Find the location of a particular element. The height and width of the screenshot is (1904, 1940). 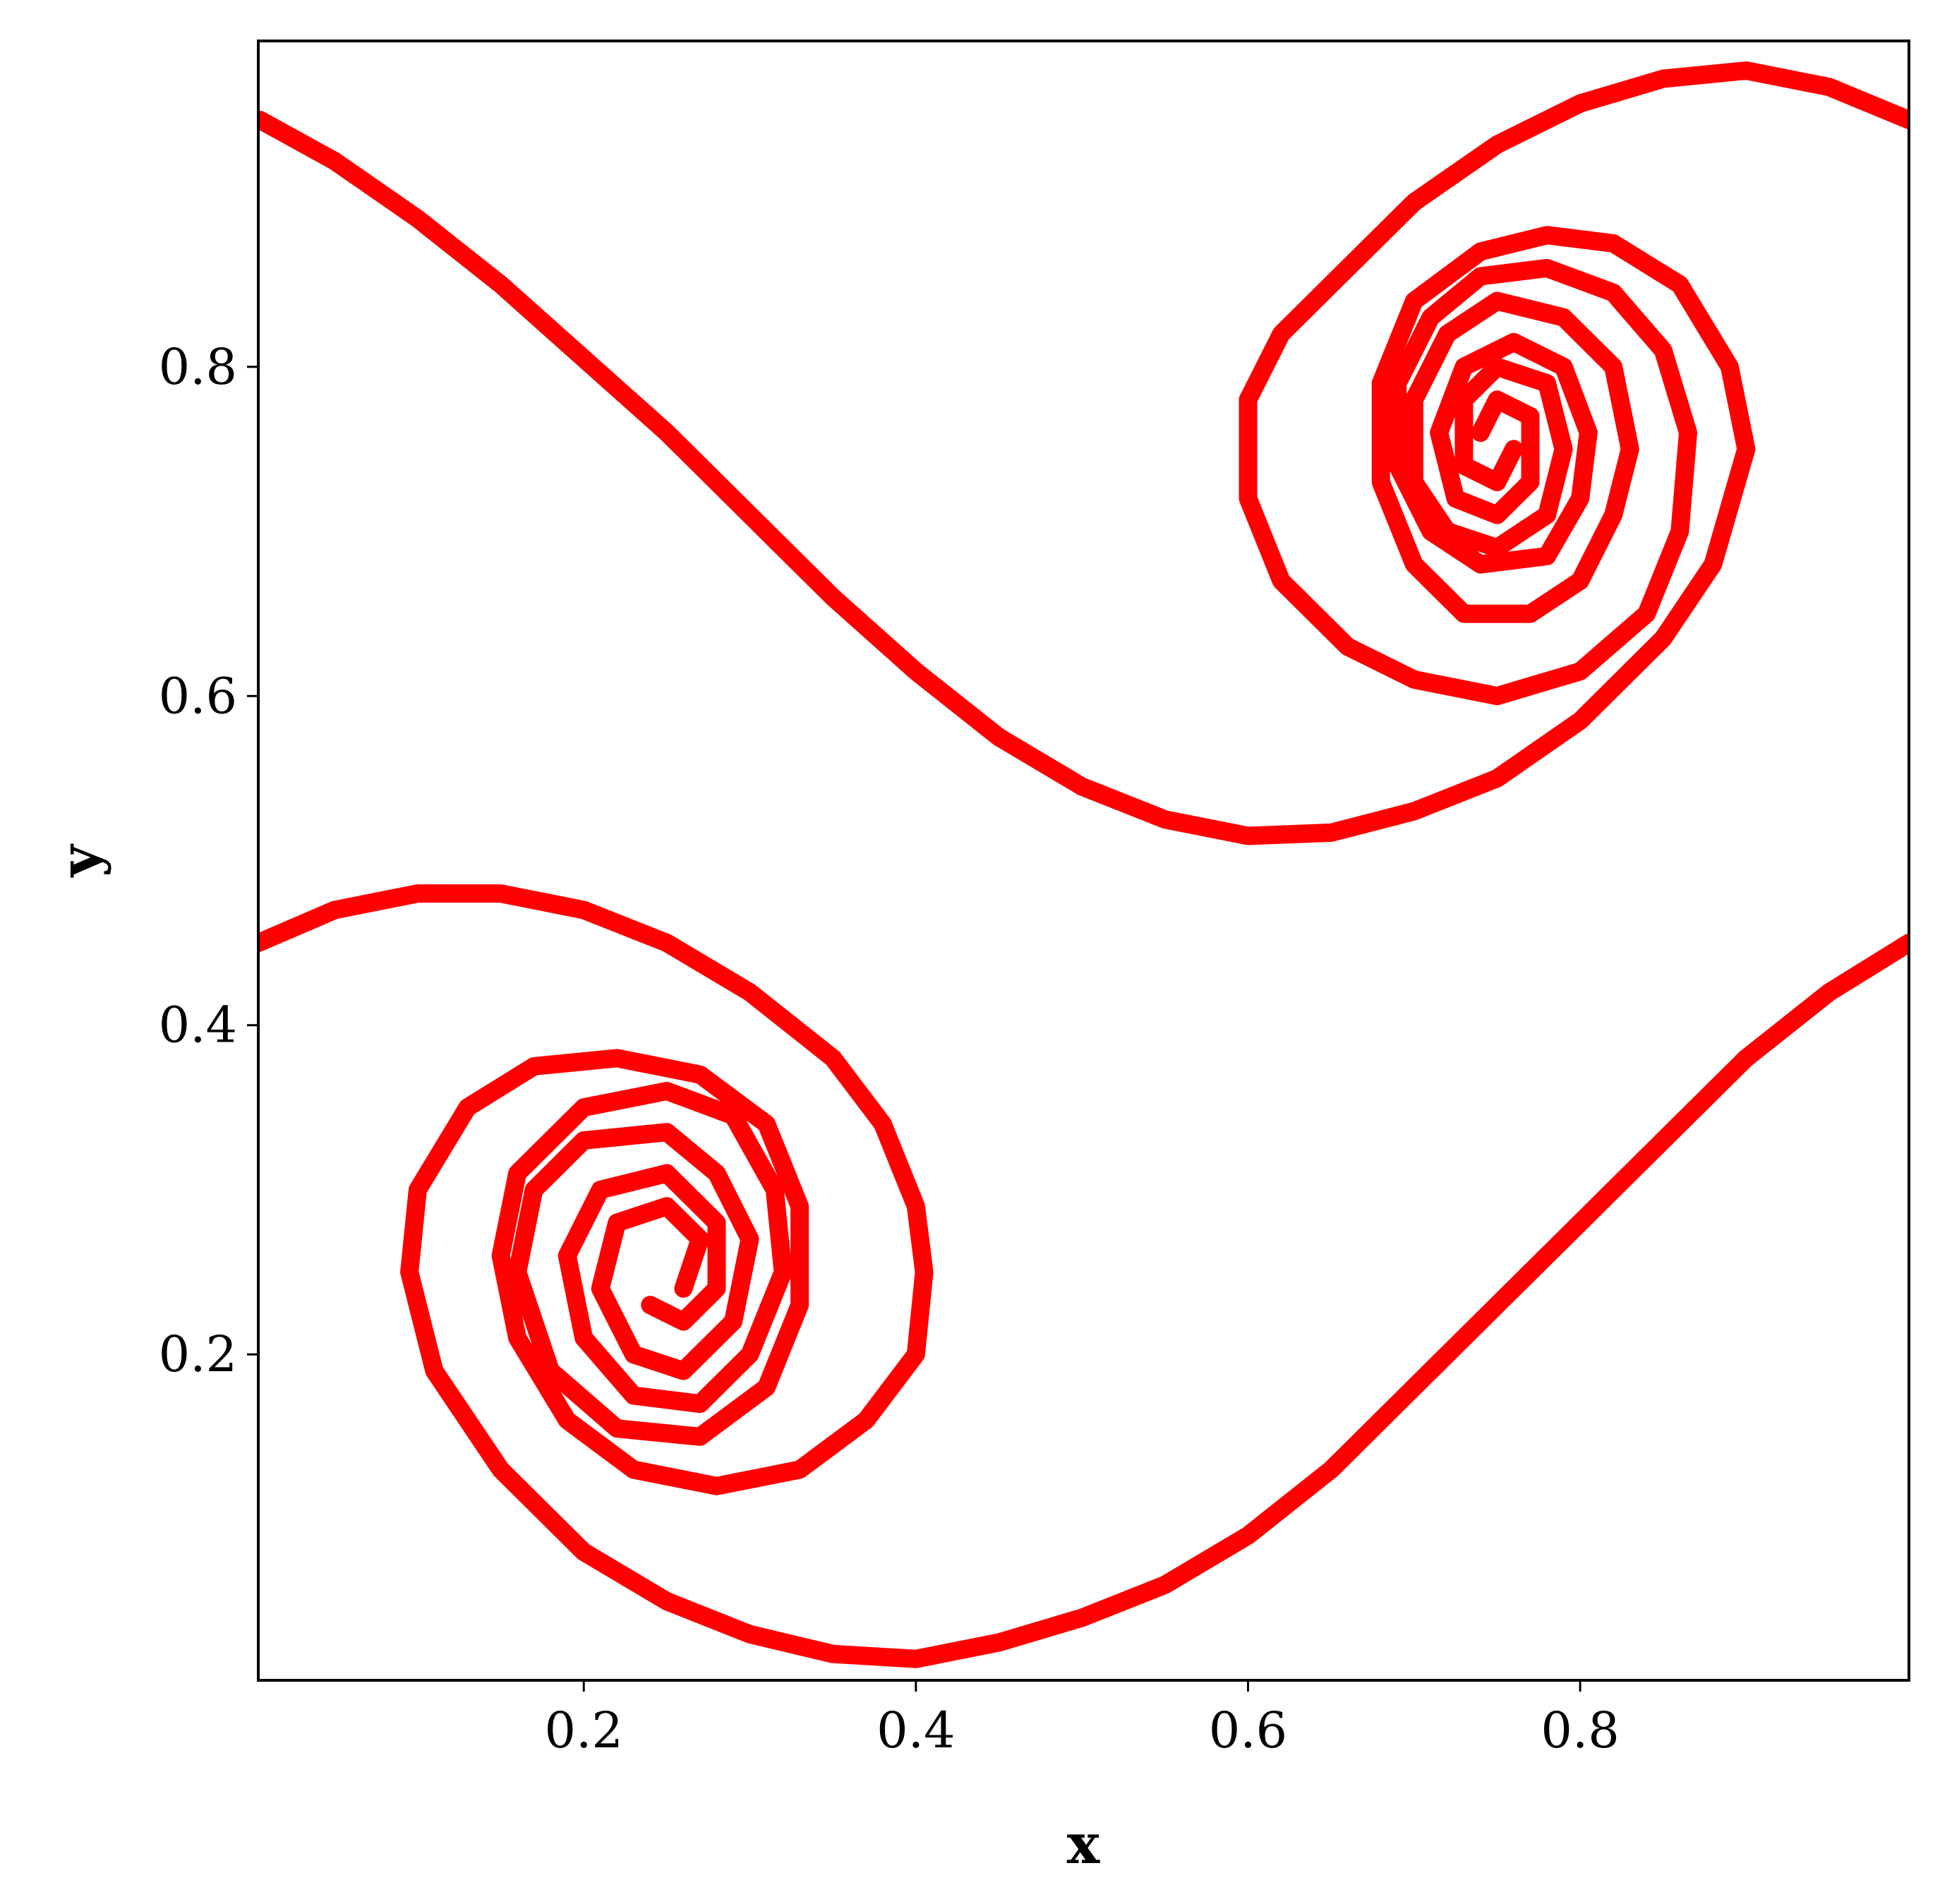

x-tick-label: 0.2 is located at coordinates (584, 1730).